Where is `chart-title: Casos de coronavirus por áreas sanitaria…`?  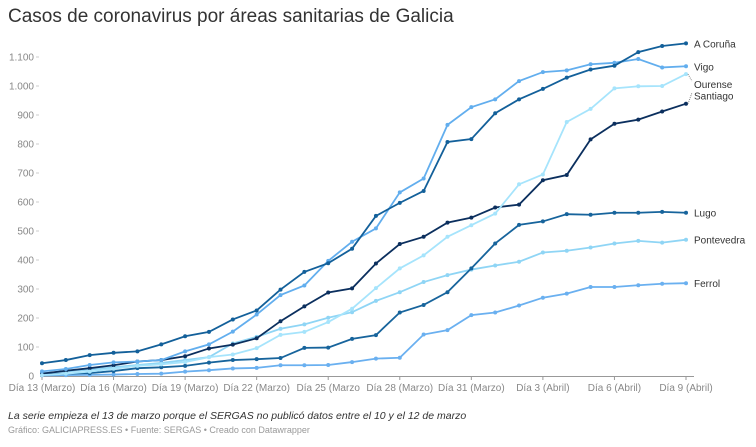
chart-title: Casos de coronavirus por áreas sanitaria… is located at coordinates (231, 16).